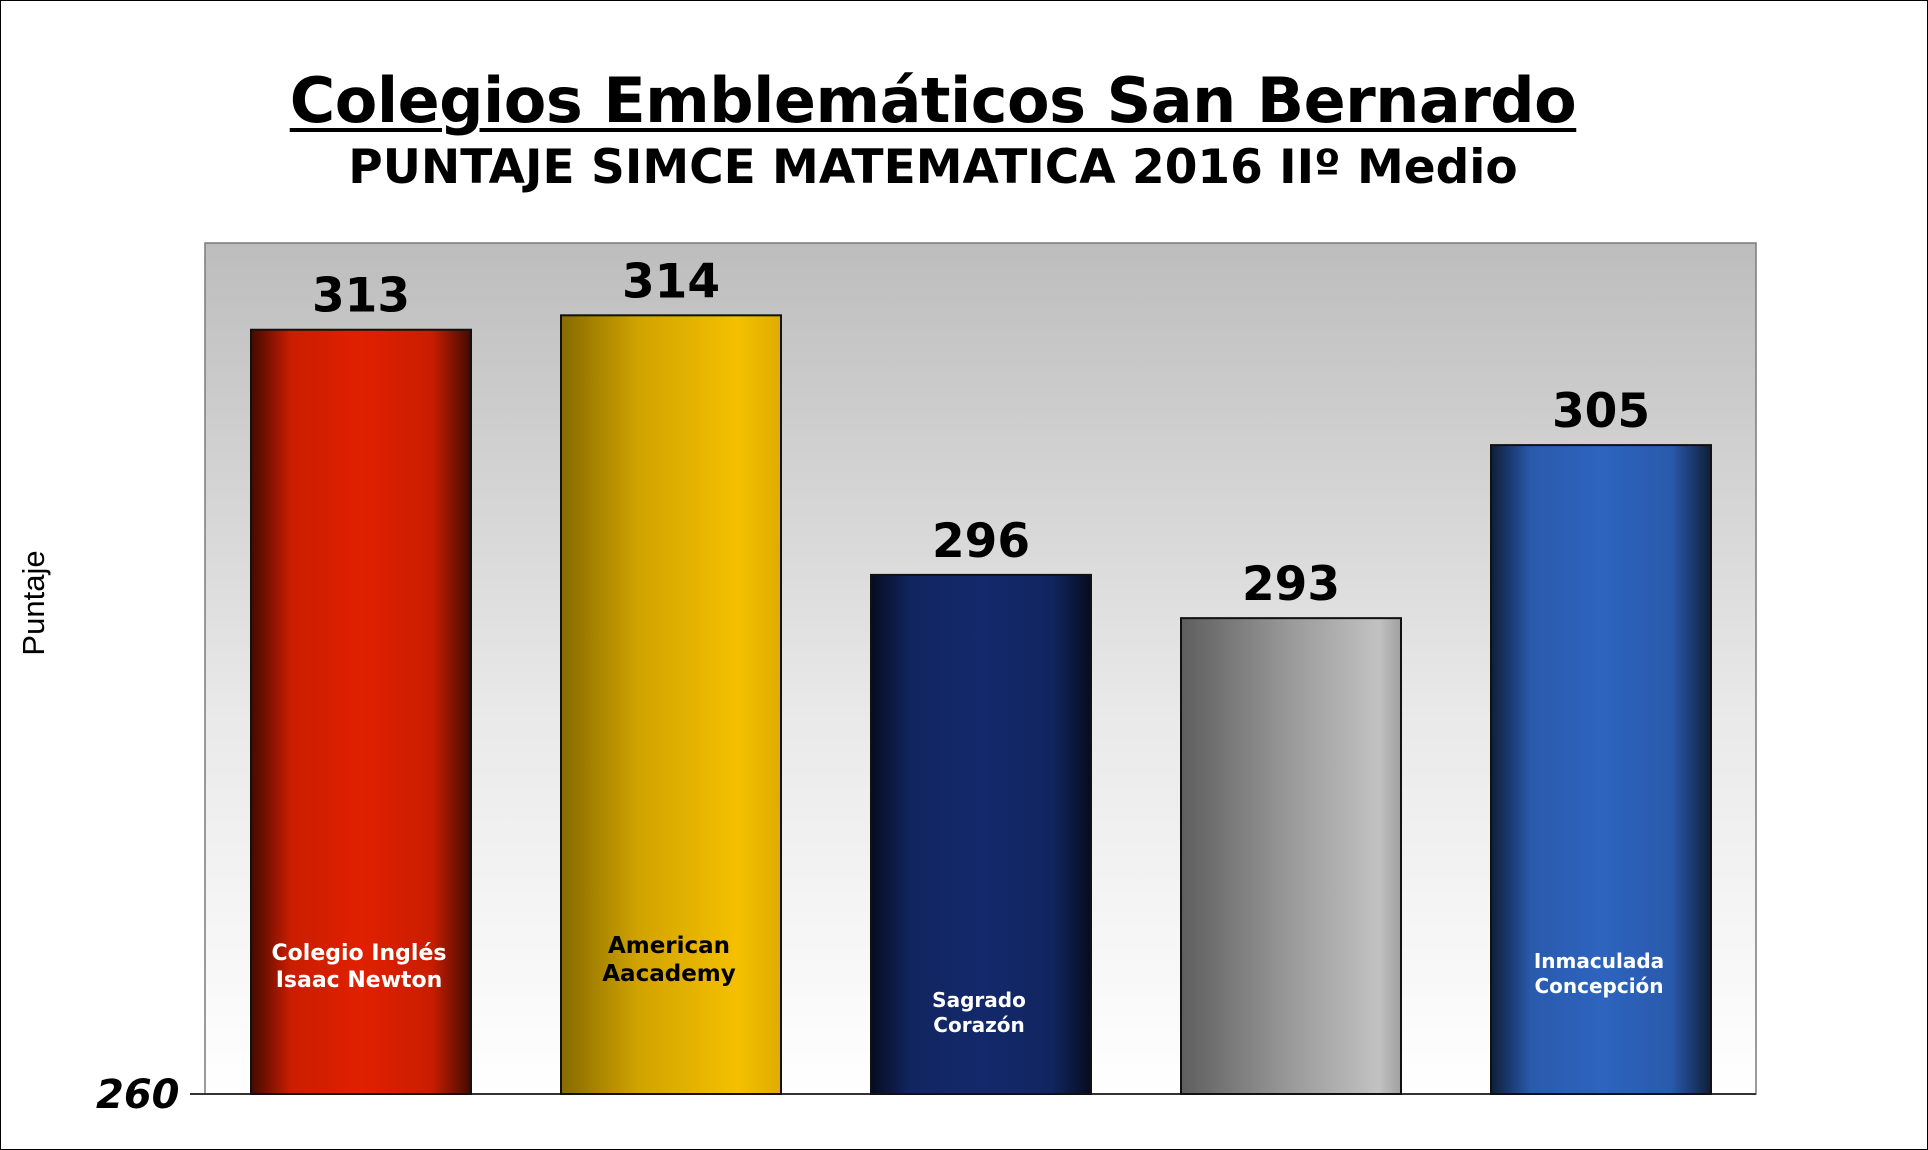 The height and width of the screenshot is (1150, 1928). What do you see at coordinates (933, 167) in the screenshot?
I see `chart-subtitle: PUNTAJE SIMCE MATEMATICA 2016 IIº Medio` at bounding box center [933, 167].